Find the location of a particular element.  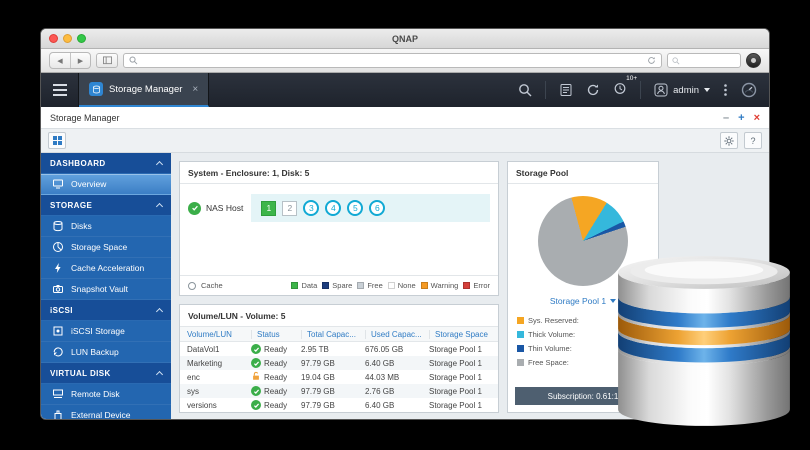

used-capacity: 6.40 GB is located at coordinates (380, 363).